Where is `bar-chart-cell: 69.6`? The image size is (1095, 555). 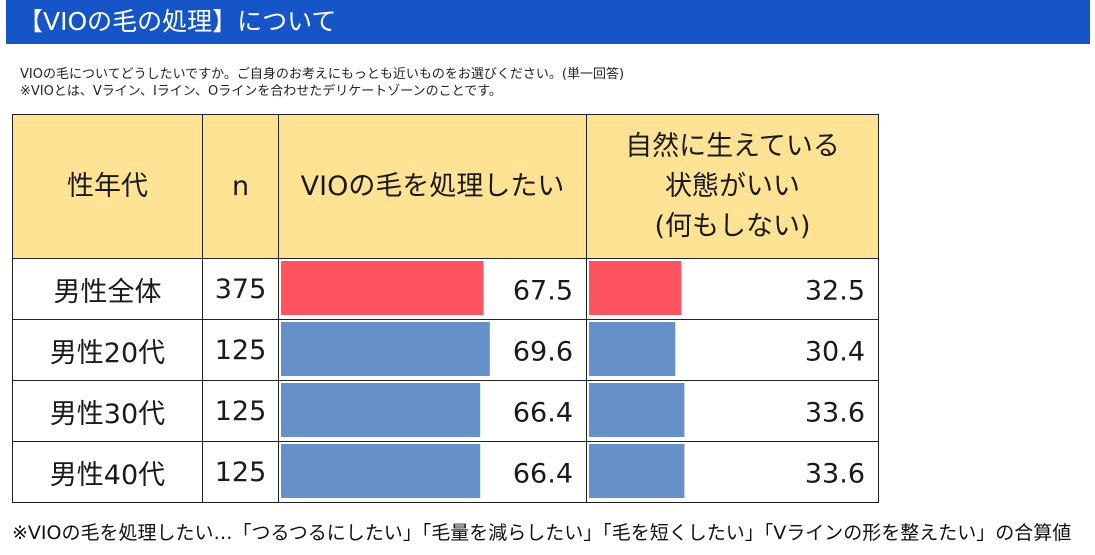 bar-chart-cell: 69.6 is located at coordinates (427, 349).